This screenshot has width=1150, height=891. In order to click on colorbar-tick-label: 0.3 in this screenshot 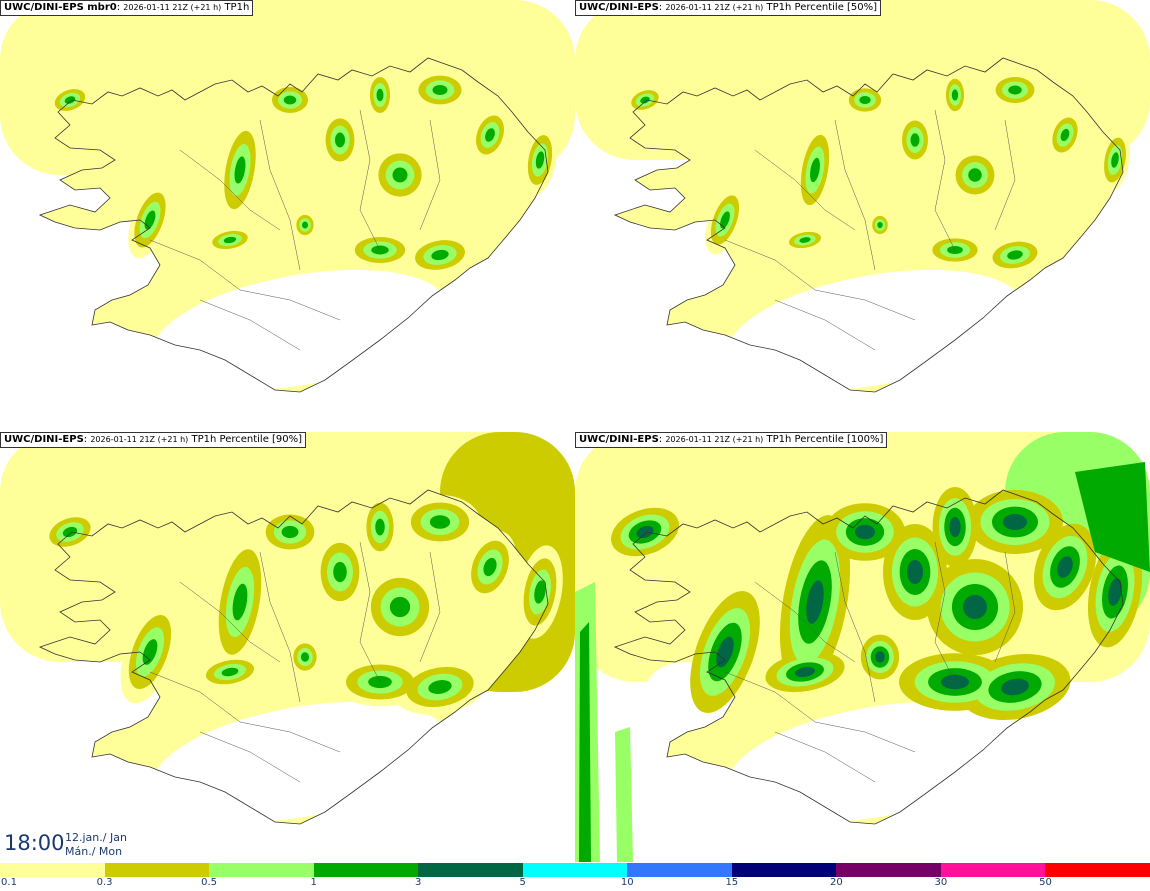, I will do `click(104, 882)`.